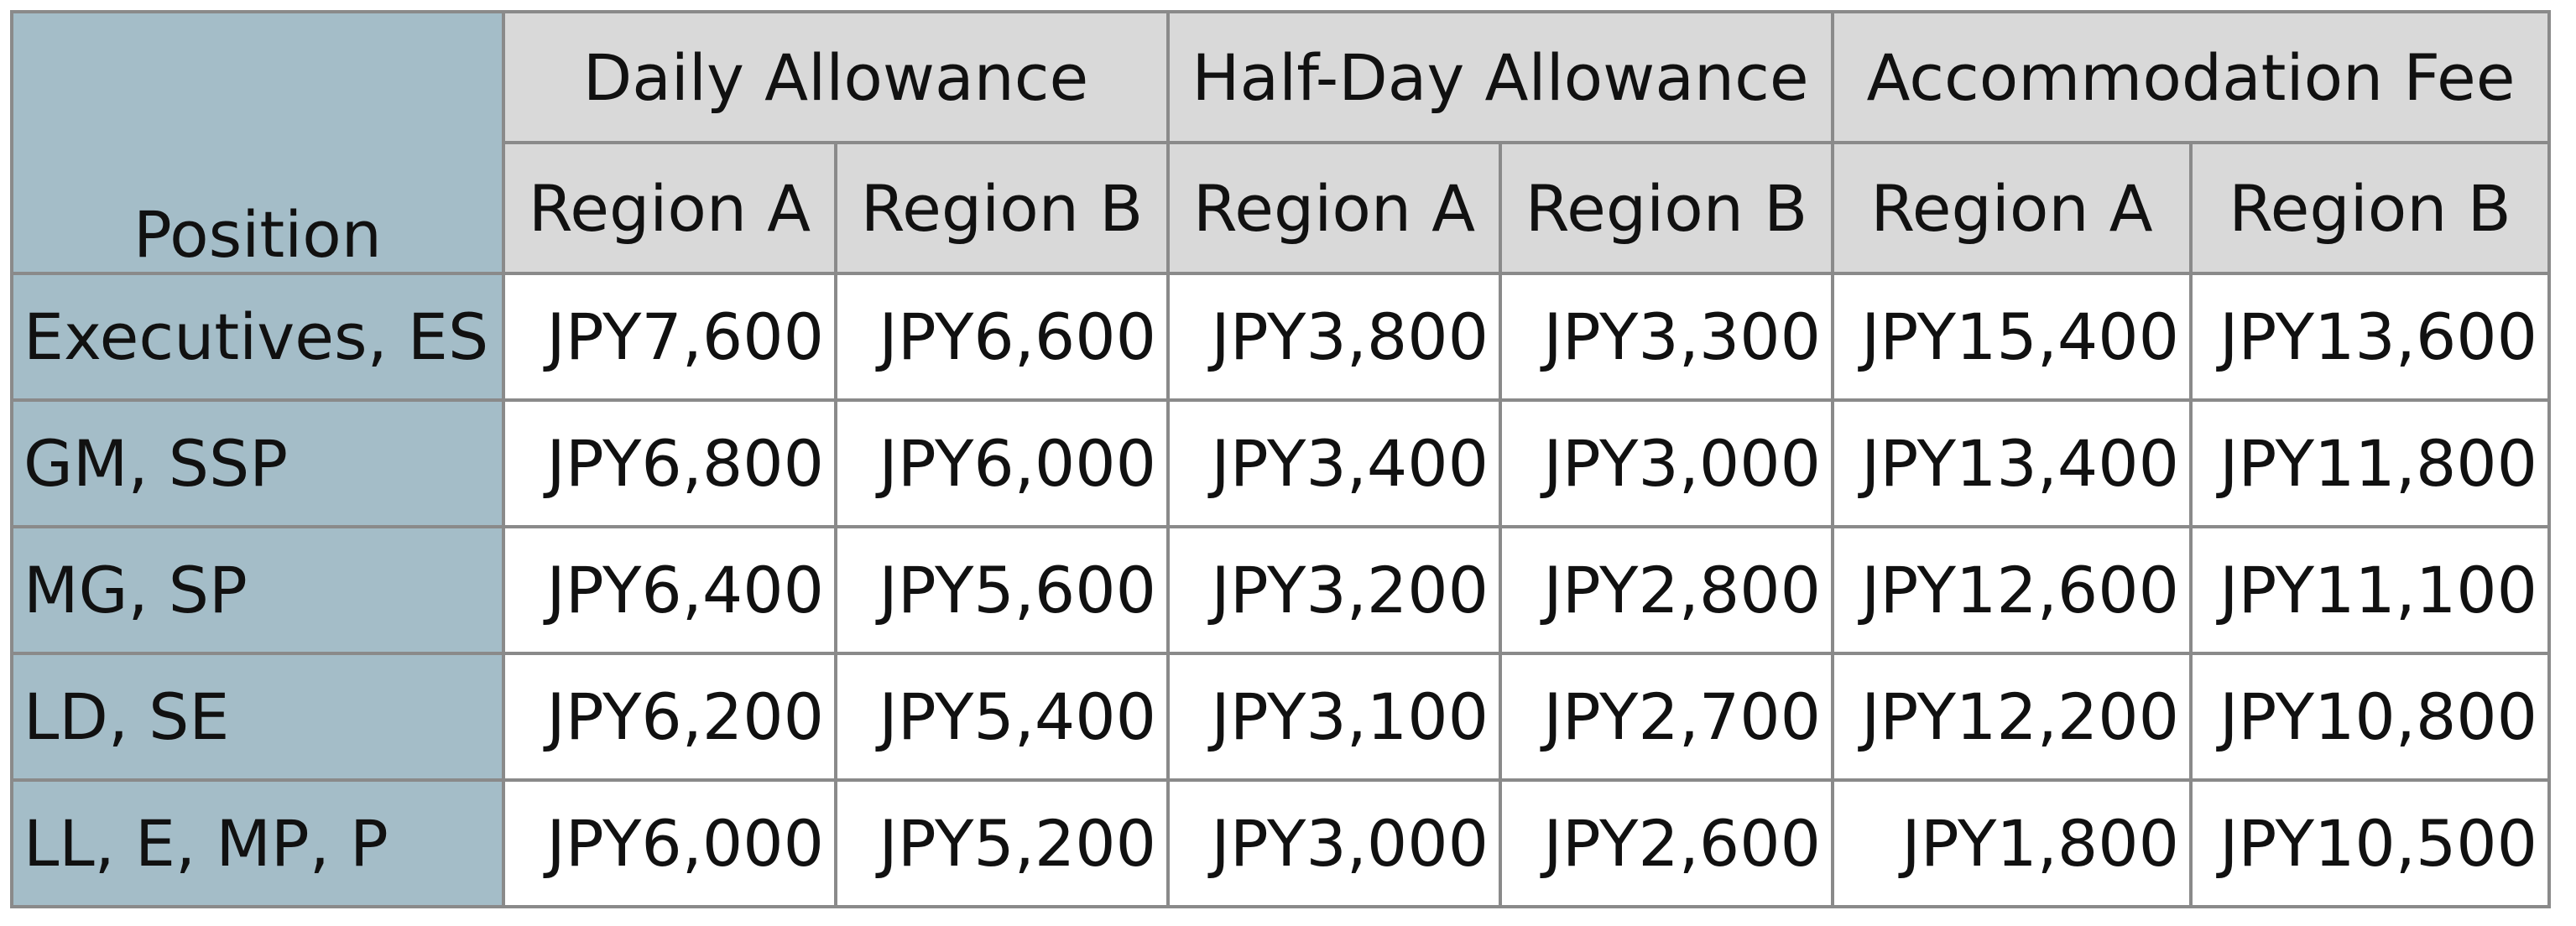  I want to click on value-cell: JPY1,800, so click(2012, 843).